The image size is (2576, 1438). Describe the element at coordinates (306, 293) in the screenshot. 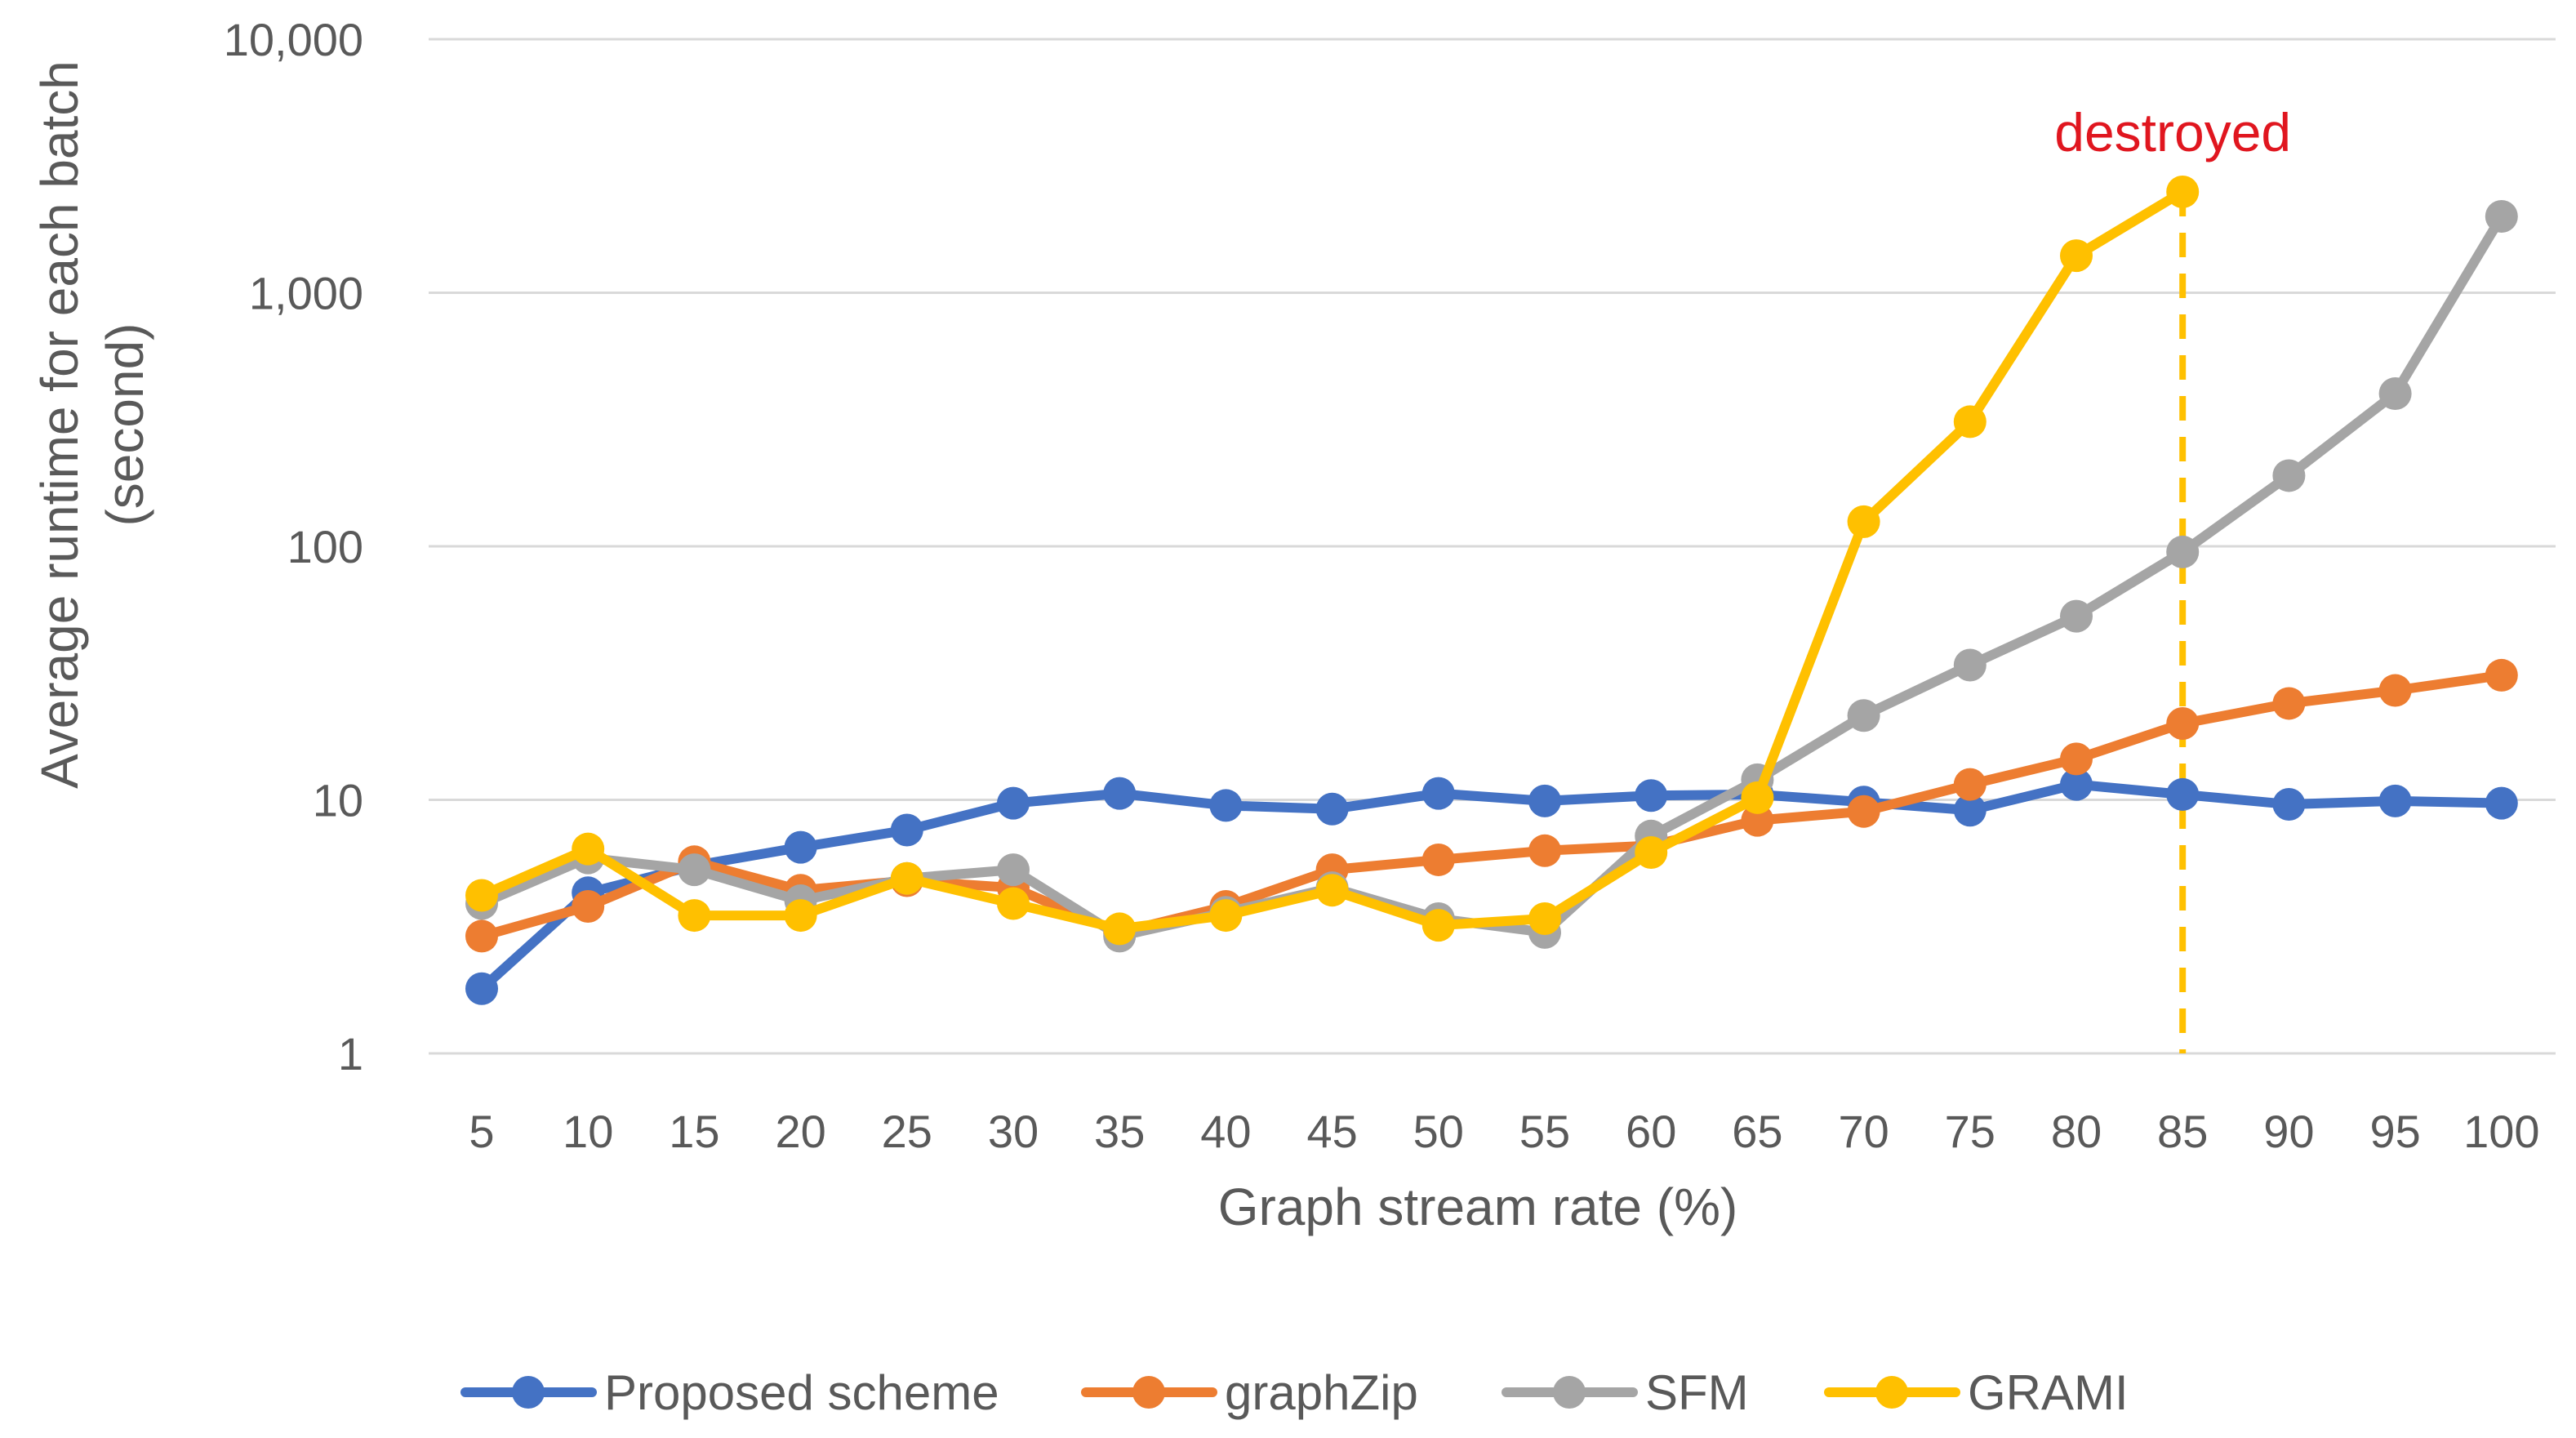

I see `y-tick-label: 1,000` at that location.